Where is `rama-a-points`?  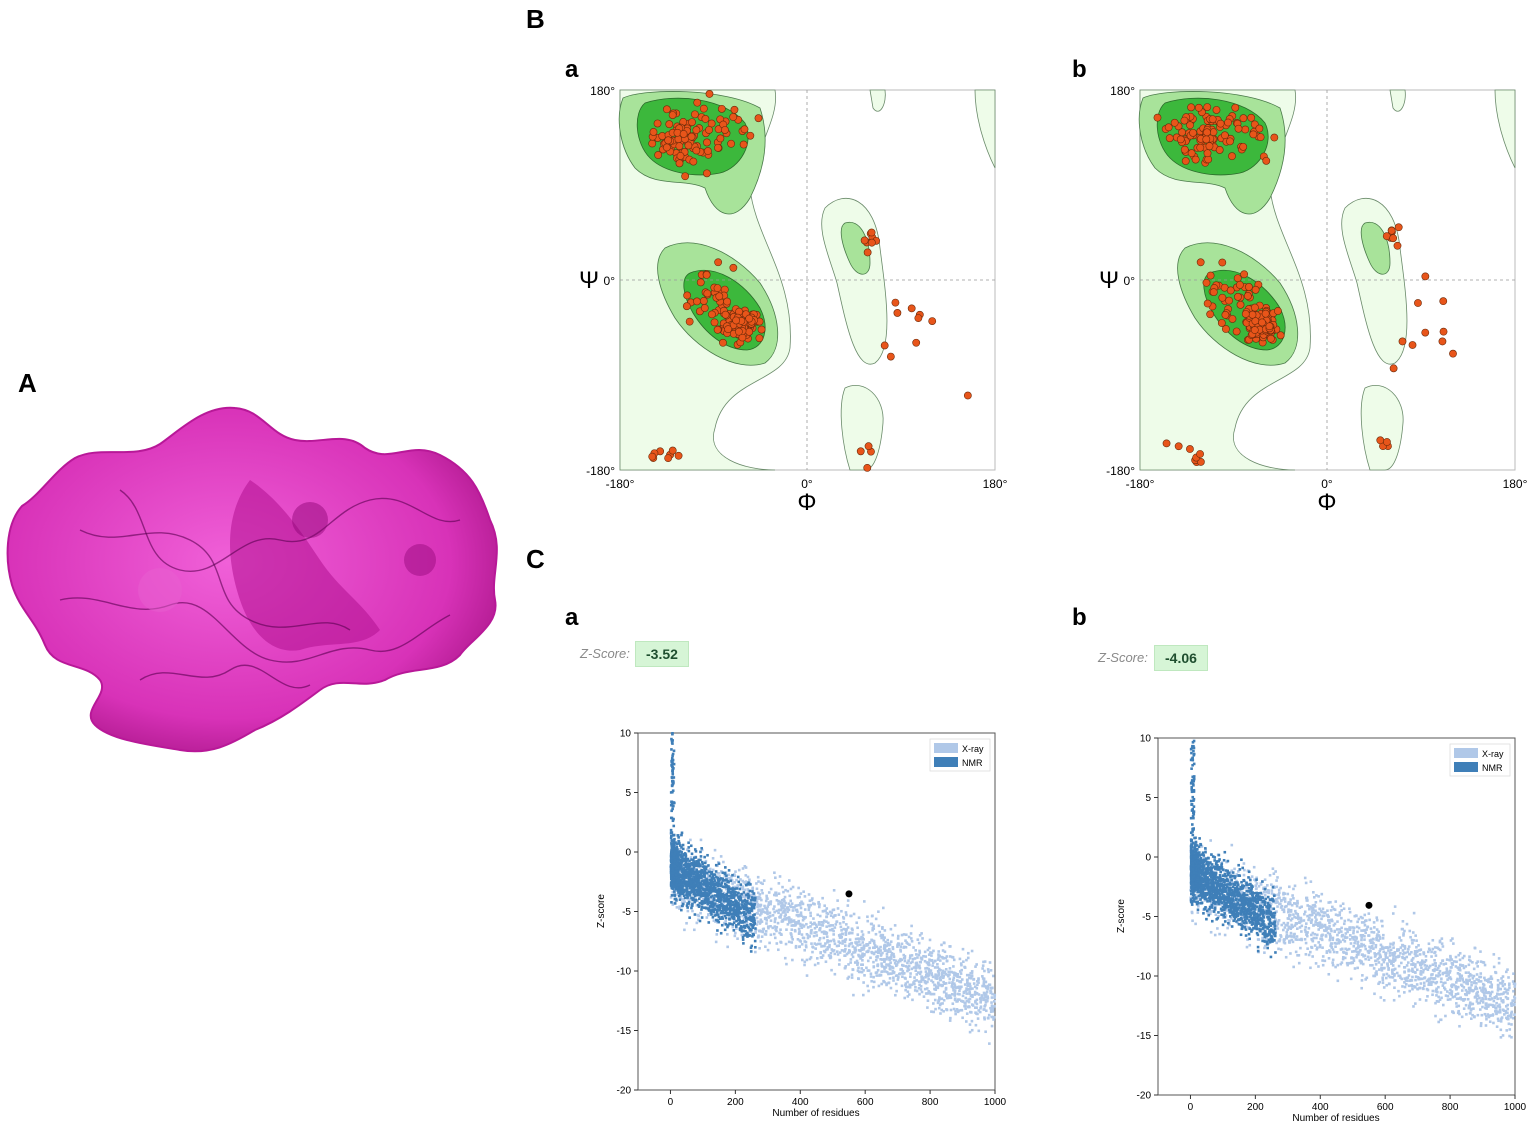
rama-a-points is located at coordinates (810, 281).